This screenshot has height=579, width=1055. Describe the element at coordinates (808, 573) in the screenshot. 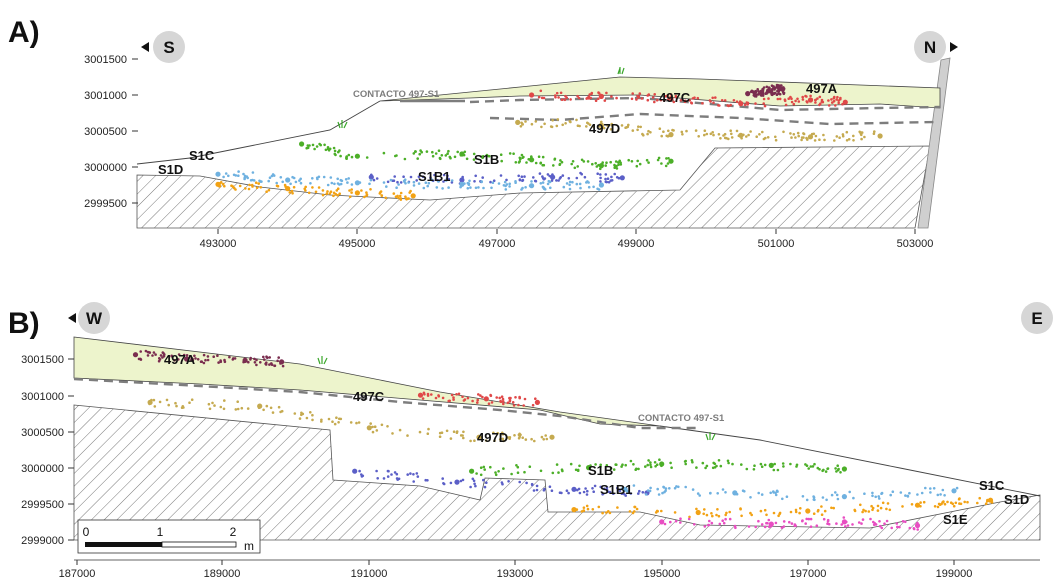

I see `x-tick-label: 197000` at that location.